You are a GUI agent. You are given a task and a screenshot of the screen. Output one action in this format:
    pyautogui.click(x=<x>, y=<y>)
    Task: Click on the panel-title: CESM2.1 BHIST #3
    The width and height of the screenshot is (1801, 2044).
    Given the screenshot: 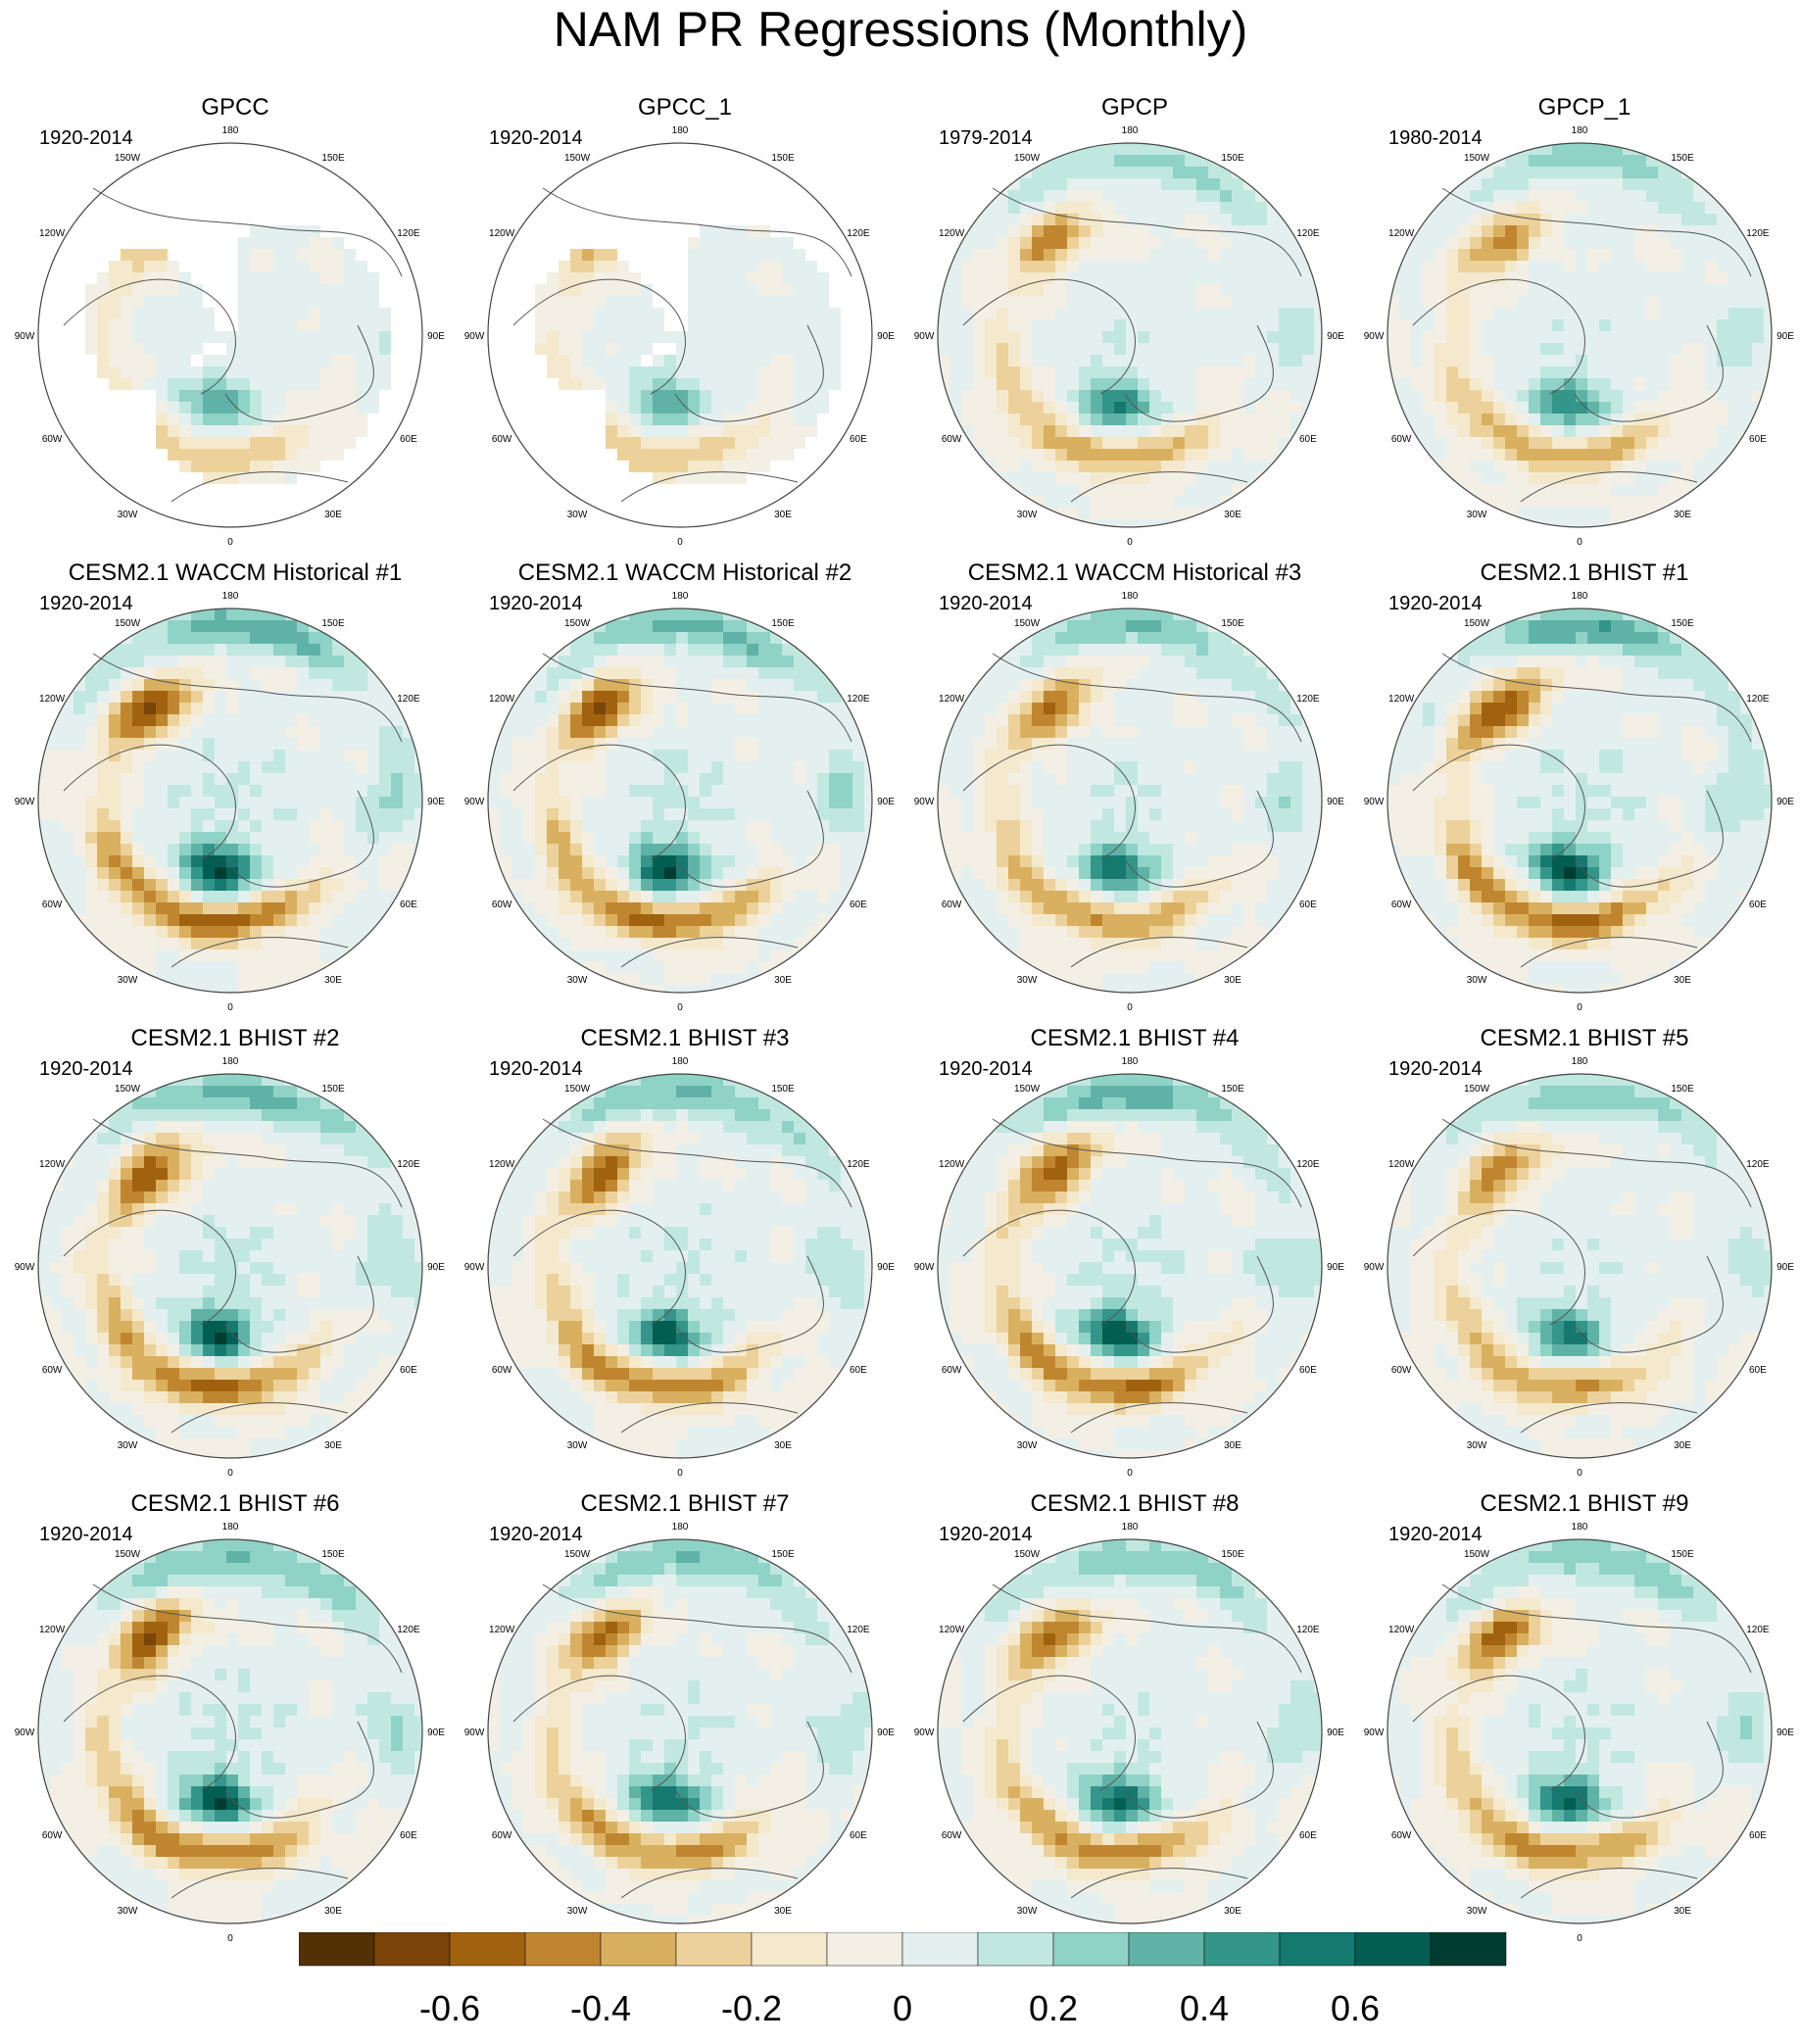 What is the action you would take?
    pyautogui.click(x=685, y=1038)
    